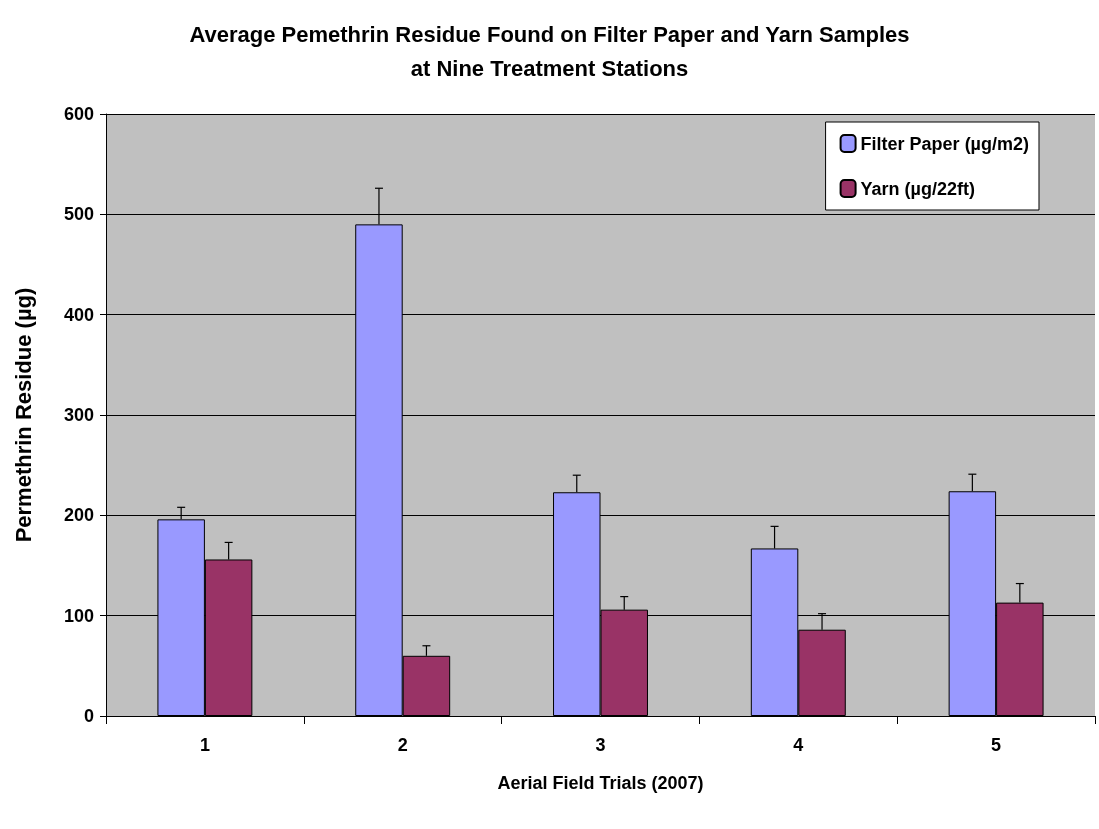 The width and height of the screenshot is (1099, 829). I want to click on legend-label: Yarn (µg/22ft), so click(917, 188).